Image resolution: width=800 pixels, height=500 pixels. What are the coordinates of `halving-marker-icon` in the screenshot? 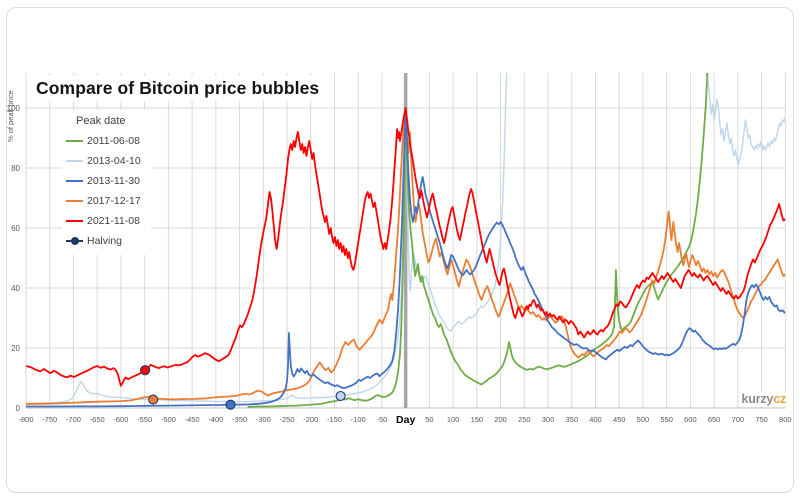 It's located at (74, 241).